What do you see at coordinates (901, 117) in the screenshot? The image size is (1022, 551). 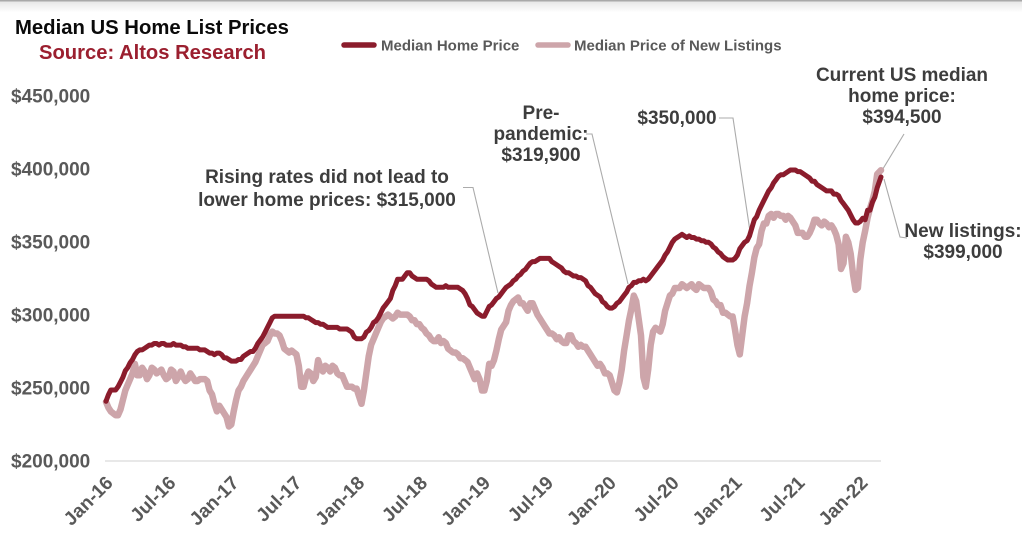 I see `svg-text: $394,500` at bounding box center [901, 117].